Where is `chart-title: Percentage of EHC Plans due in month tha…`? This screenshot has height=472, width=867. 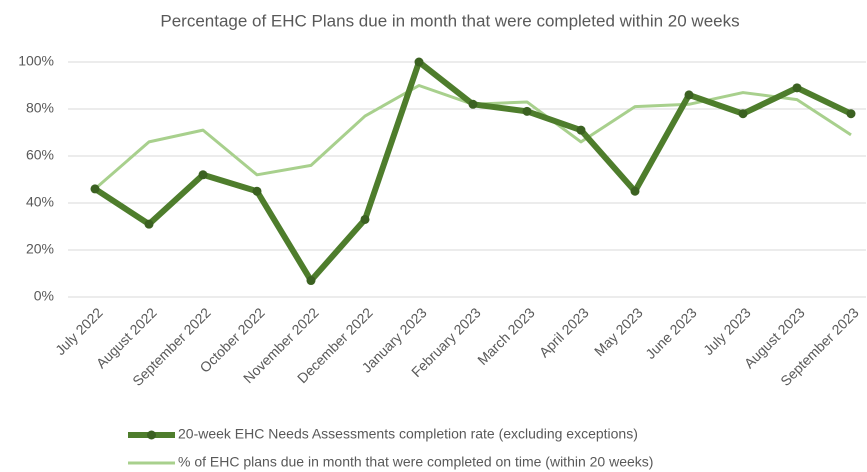
chart-title: Percentage of EHC Plans due in month tha… is located at coordinates (449, 20).